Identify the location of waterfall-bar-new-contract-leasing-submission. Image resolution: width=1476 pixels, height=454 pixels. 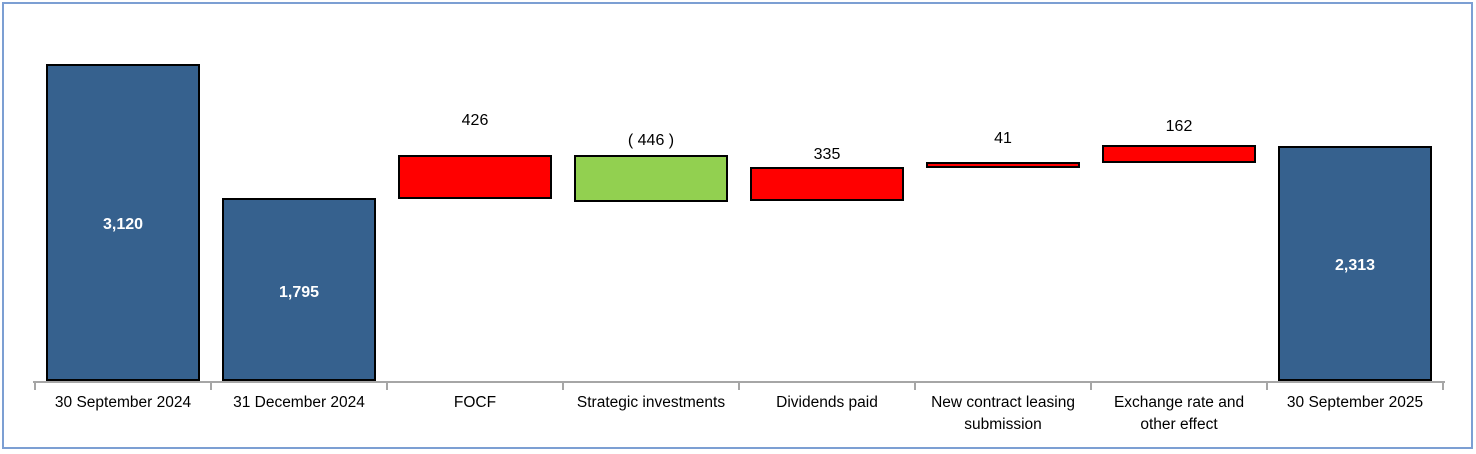
(1003, 165).